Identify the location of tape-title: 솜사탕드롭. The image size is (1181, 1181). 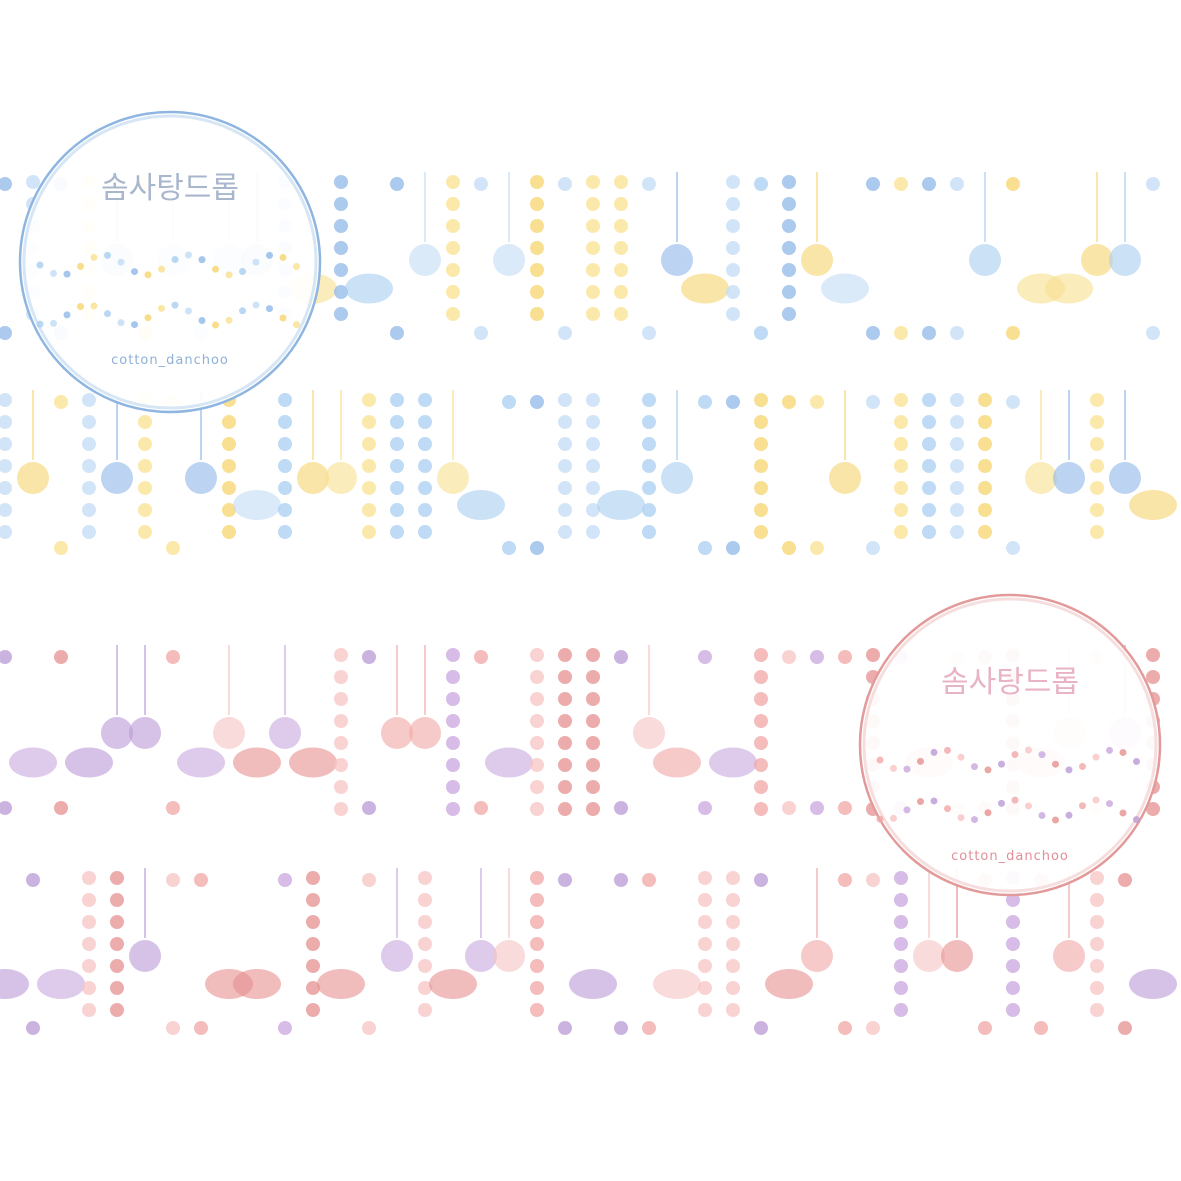
(170, 188).